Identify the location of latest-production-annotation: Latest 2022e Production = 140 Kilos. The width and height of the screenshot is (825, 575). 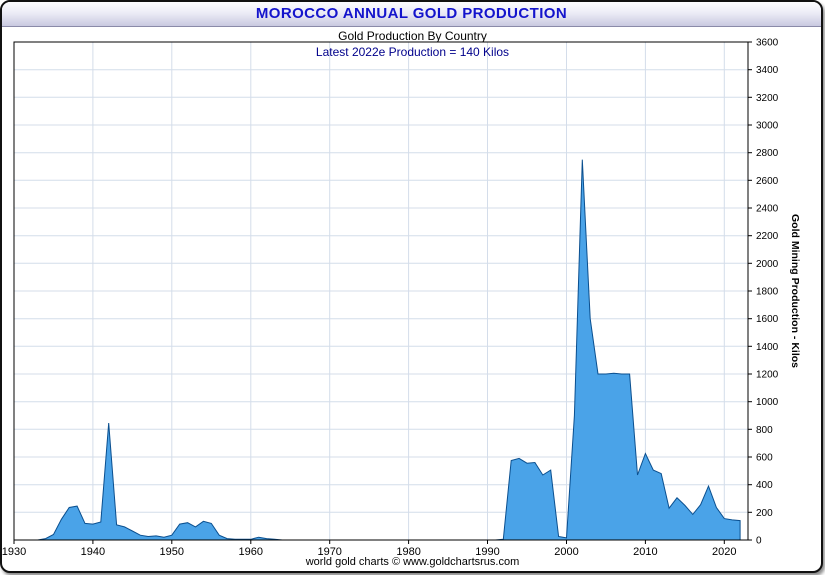
(412, 52).